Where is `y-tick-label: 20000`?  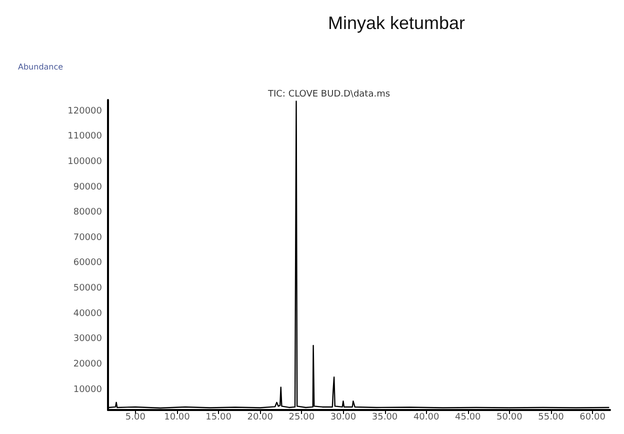 y-tick-label: 20000 is located at coordinates (87, 364).